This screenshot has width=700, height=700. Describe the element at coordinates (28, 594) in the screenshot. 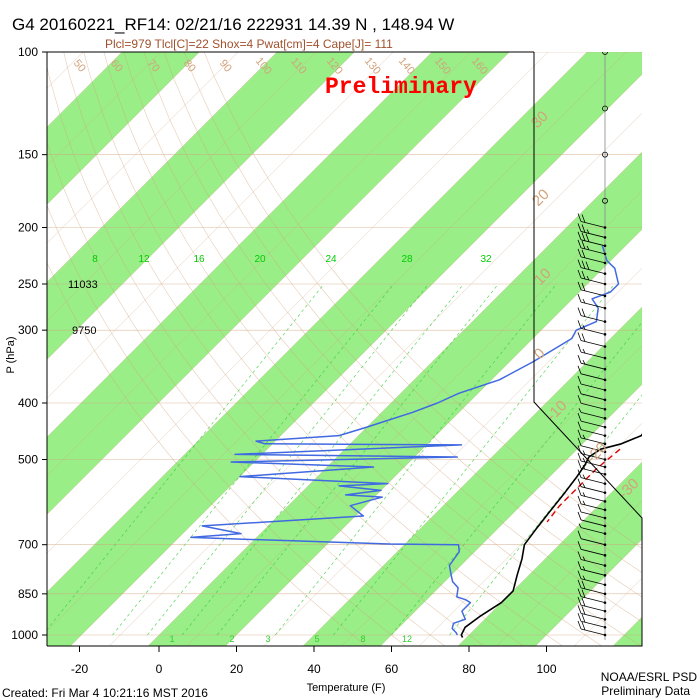

I see `y-tick-label: 850` at that location.